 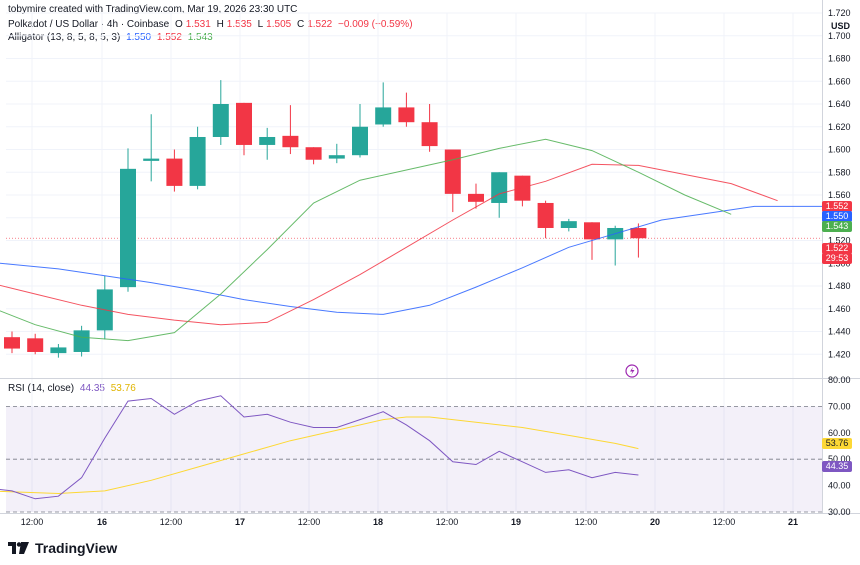 I want to click on countdown-tag: 29:53, so click(x=837, y=258).